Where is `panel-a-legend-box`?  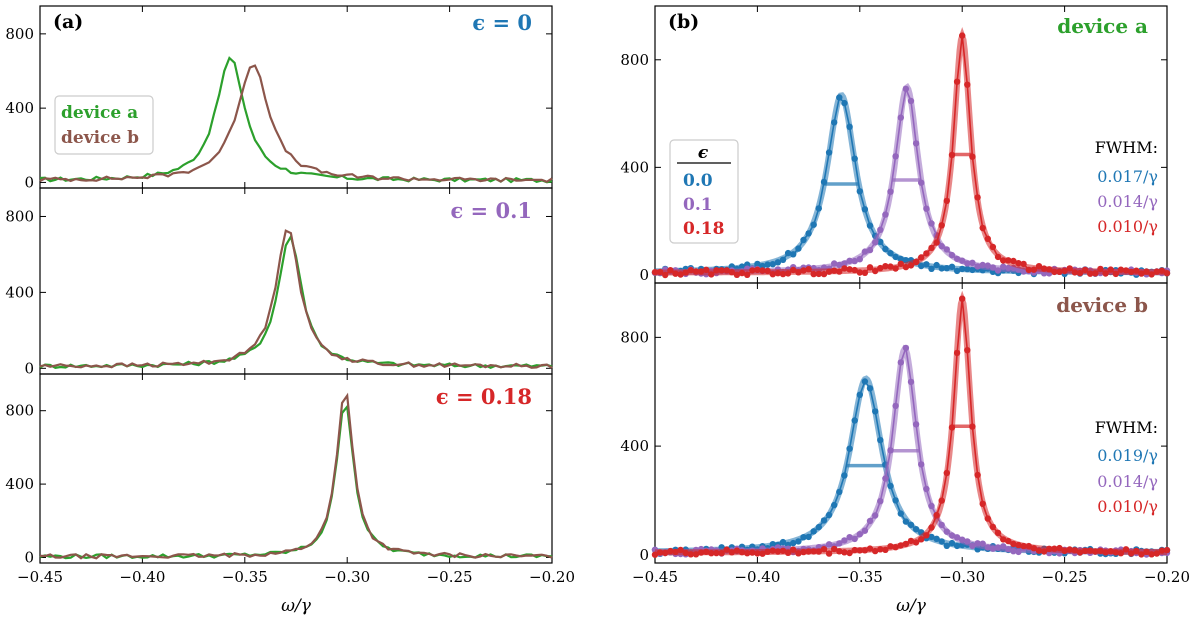
panel-a-legend-box is located at coordinates (104, 125).